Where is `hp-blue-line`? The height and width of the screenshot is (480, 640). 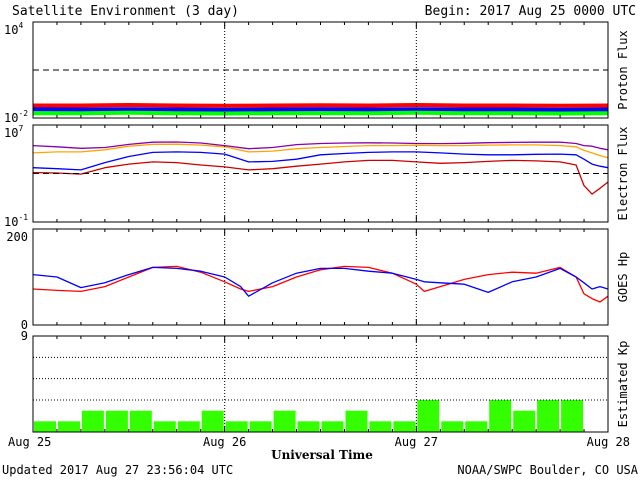 hp-blue-line is located at coordinates (320, 281).